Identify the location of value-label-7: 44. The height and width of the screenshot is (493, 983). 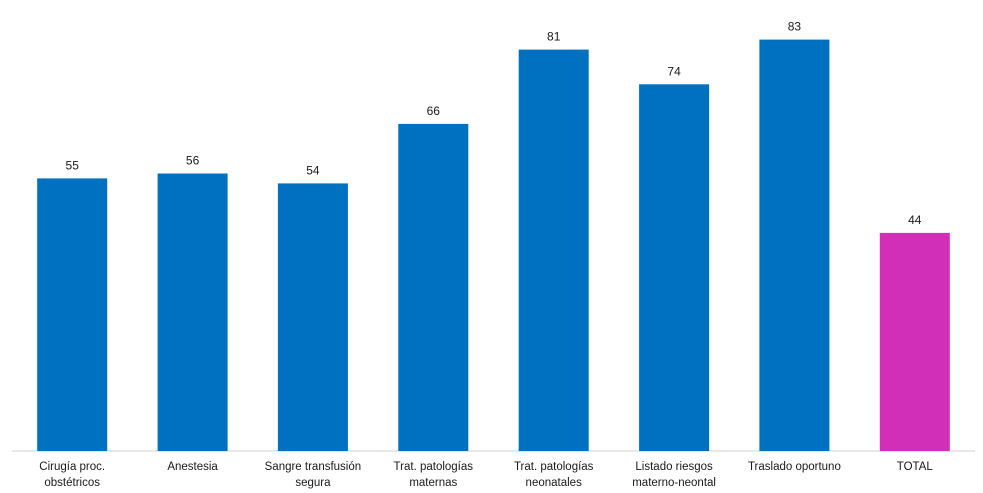
(915, 220).